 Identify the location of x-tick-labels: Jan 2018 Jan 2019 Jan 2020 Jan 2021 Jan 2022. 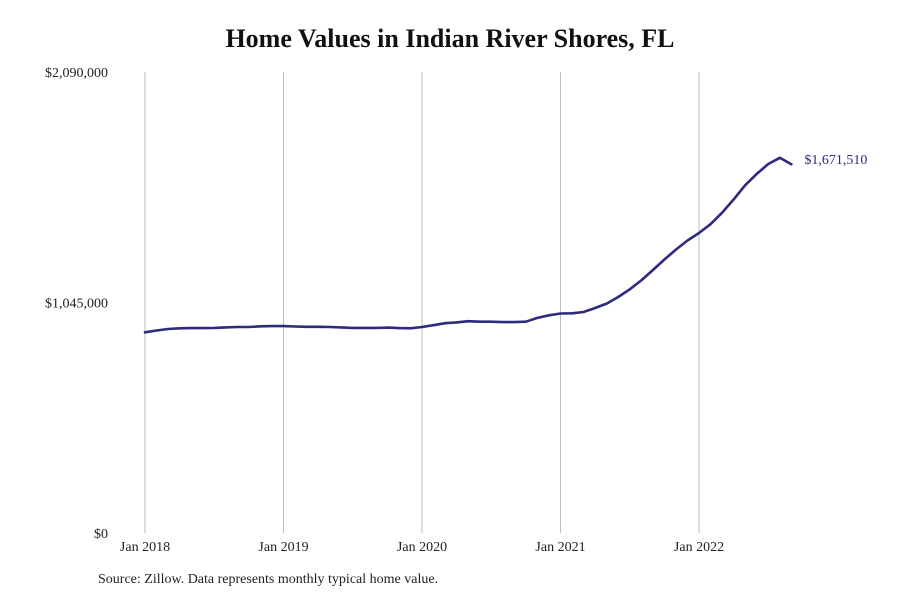
(422, 547).